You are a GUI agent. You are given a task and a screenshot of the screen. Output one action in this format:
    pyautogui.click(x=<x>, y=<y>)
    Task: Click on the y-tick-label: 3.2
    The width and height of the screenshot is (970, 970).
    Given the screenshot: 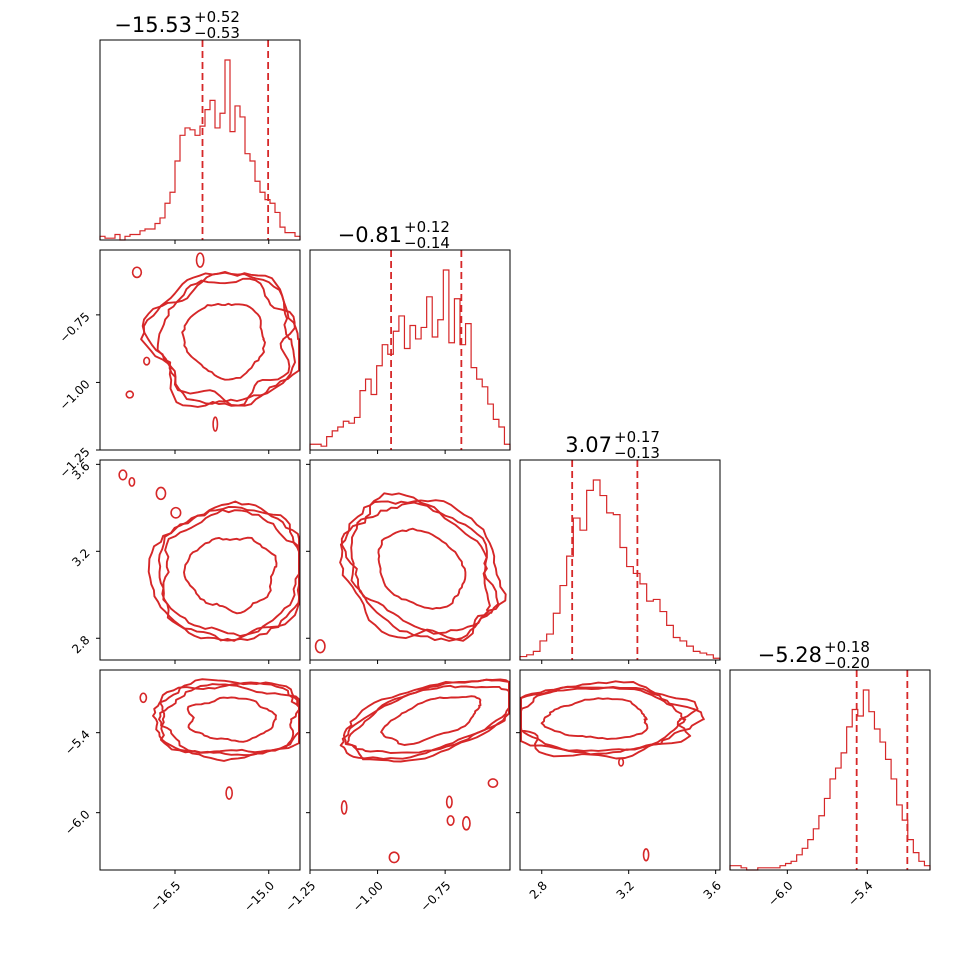 What is the action you would take?
    pyautogui.click(x=80, y=557)
    